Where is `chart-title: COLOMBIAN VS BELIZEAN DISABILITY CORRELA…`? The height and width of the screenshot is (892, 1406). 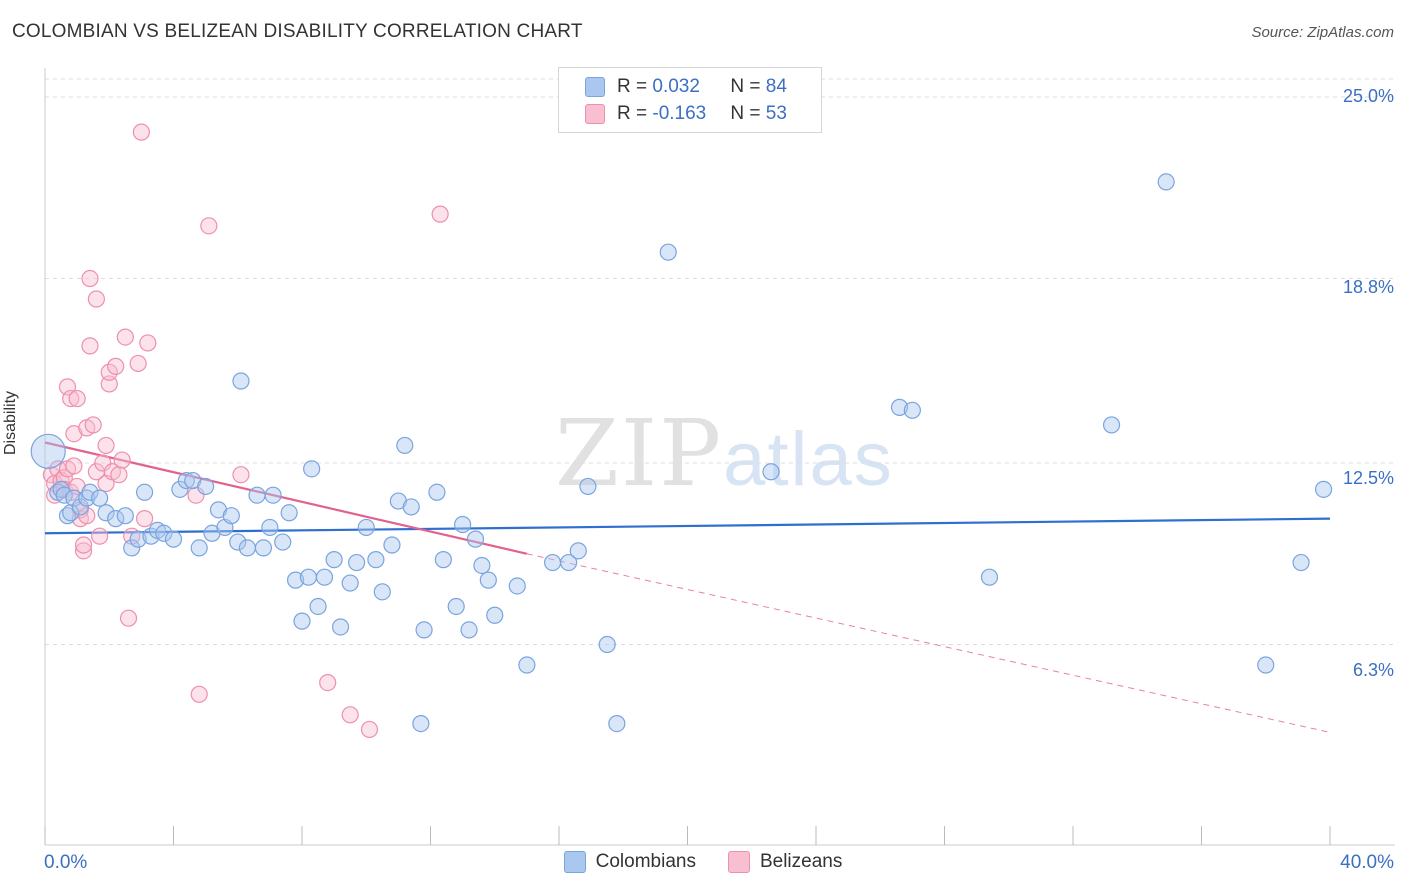 chart-title: COLOMBIAN VS BELIZEAN DISABILITY CORRELA… is located at coordinates (297, 31).